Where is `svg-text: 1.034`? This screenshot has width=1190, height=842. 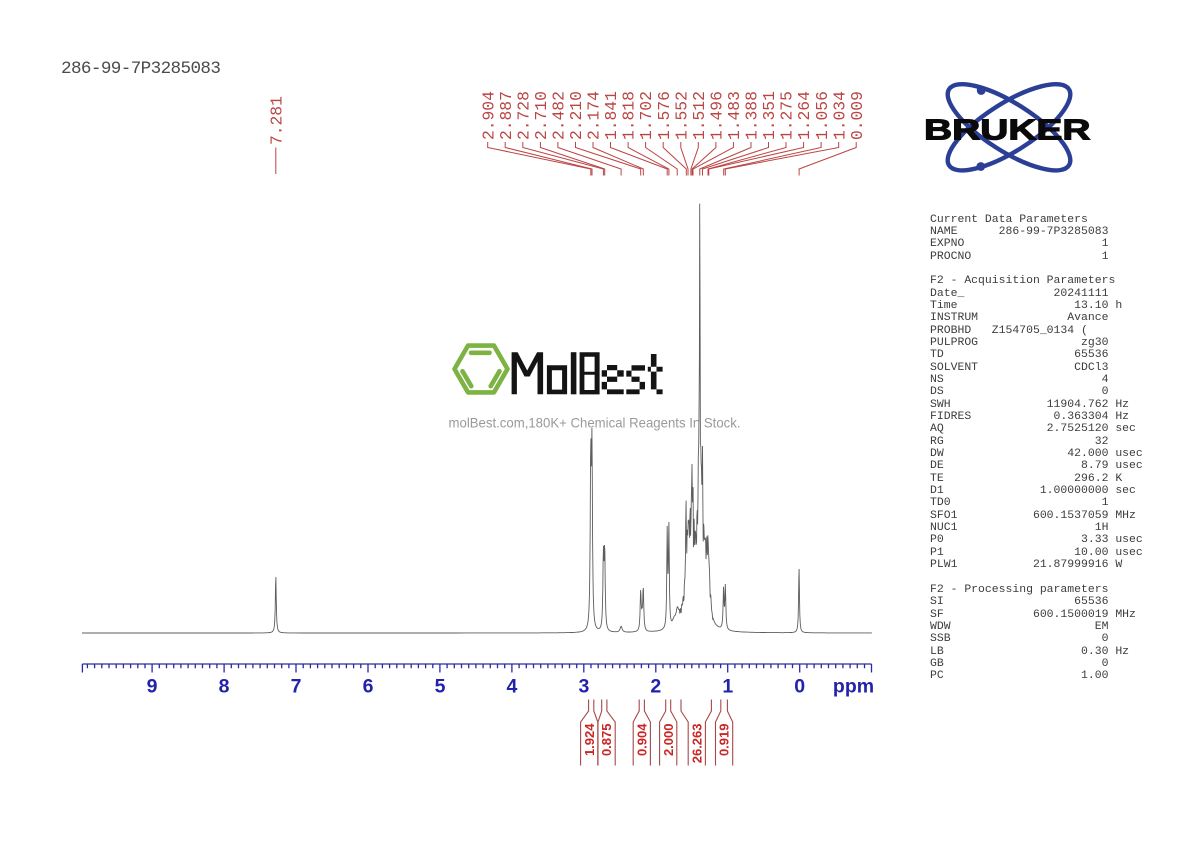
svg-text: 1.034 is located at coordinates (839, 115).